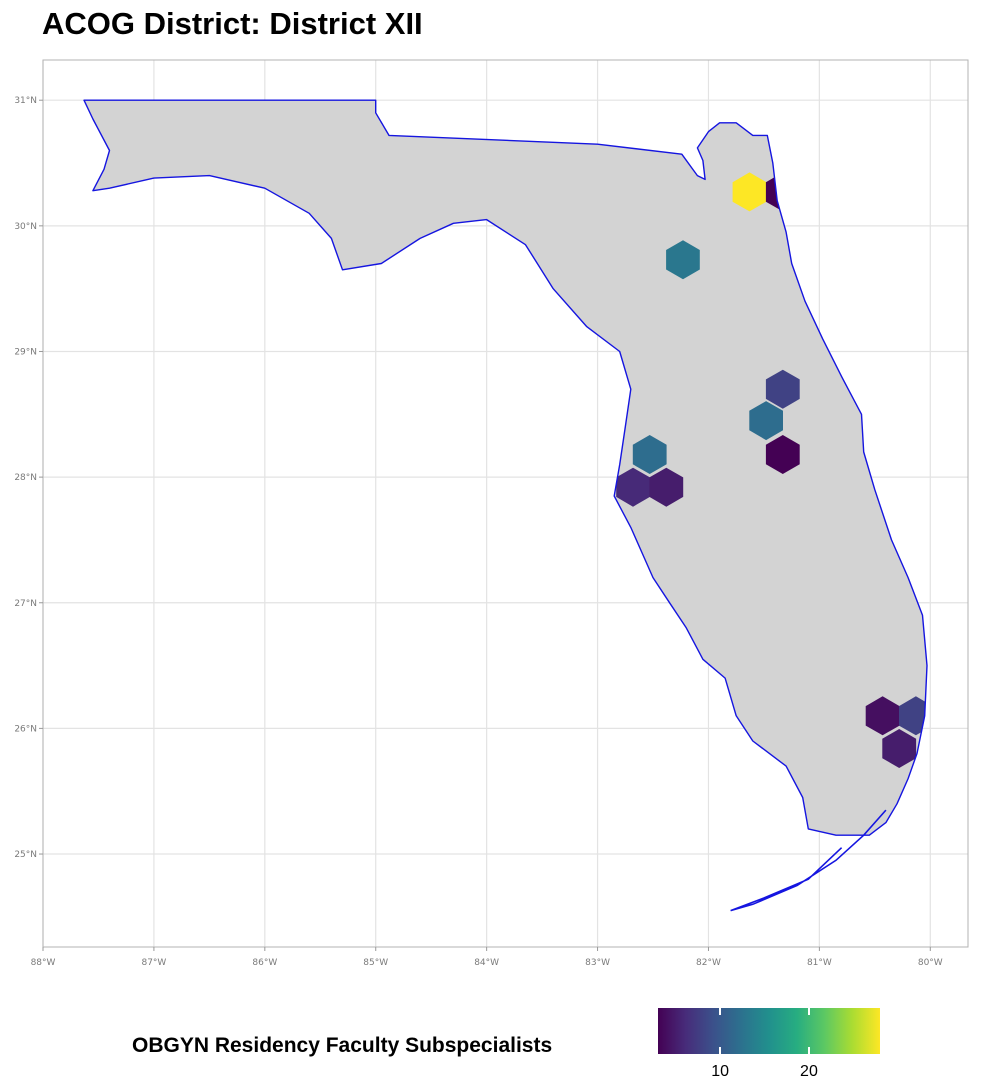  Describe the element at coordinates (25, 352) in the screenshot. I see `lat-tick-label: 29°N` at that location.